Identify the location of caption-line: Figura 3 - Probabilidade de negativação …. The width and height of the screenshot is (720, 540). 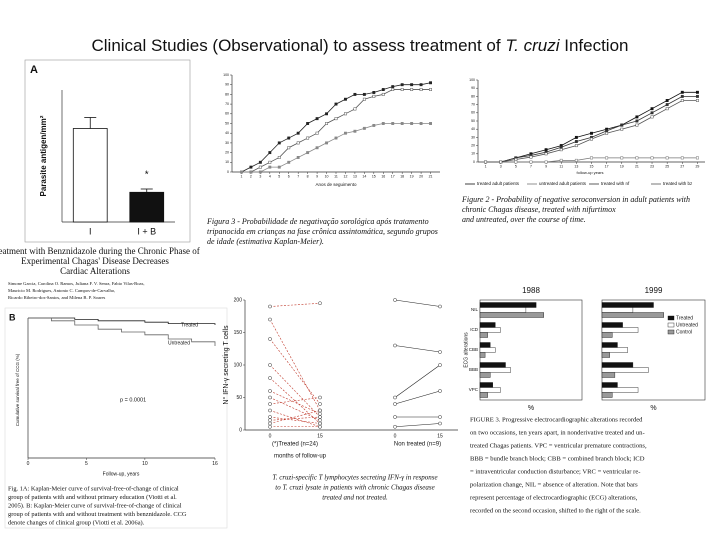
(317, 221).